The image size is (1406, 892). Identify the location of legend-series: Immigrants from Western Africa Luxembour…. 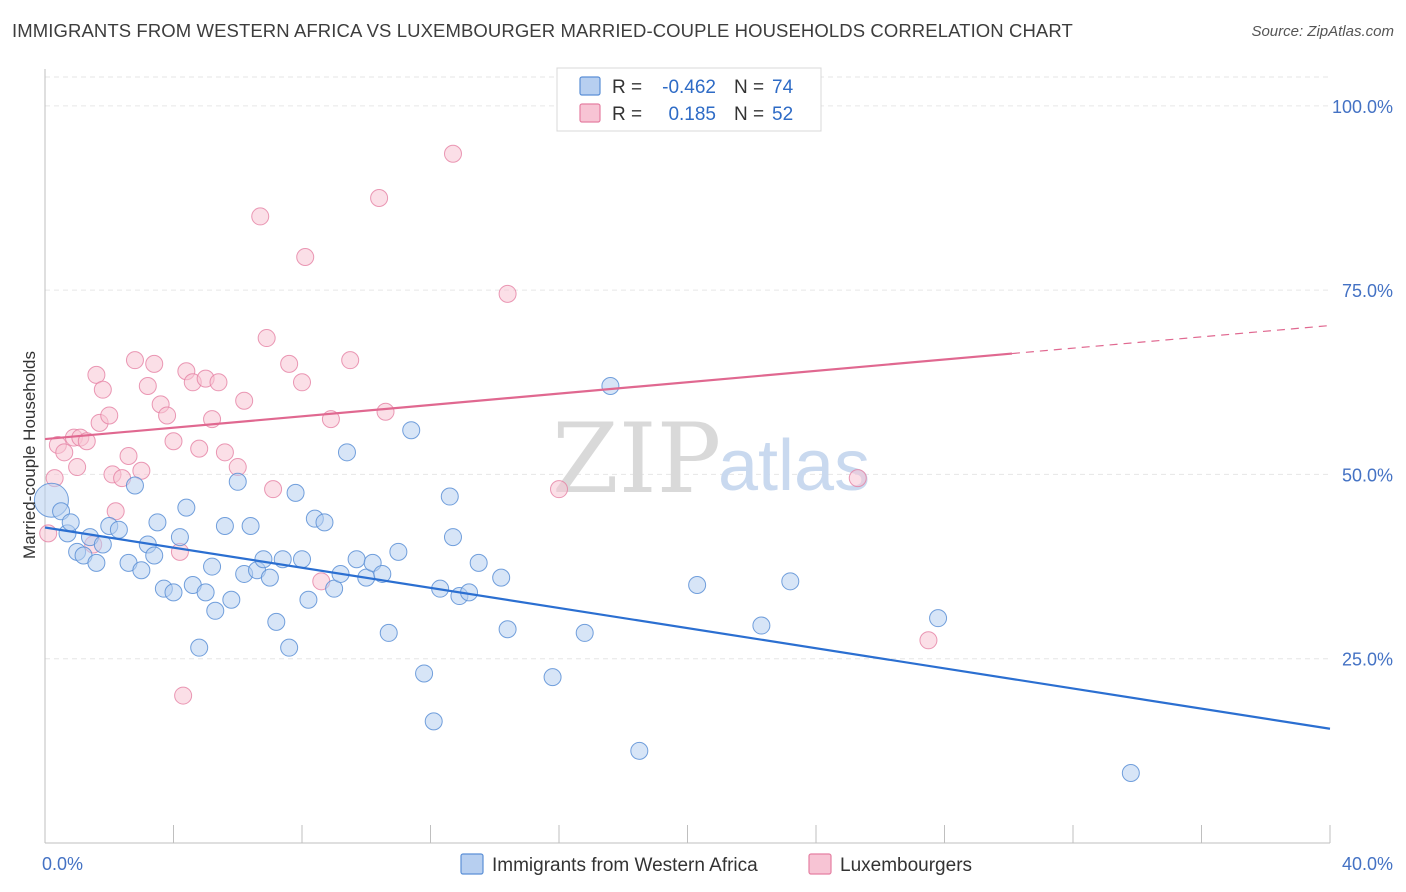
(716, 864).